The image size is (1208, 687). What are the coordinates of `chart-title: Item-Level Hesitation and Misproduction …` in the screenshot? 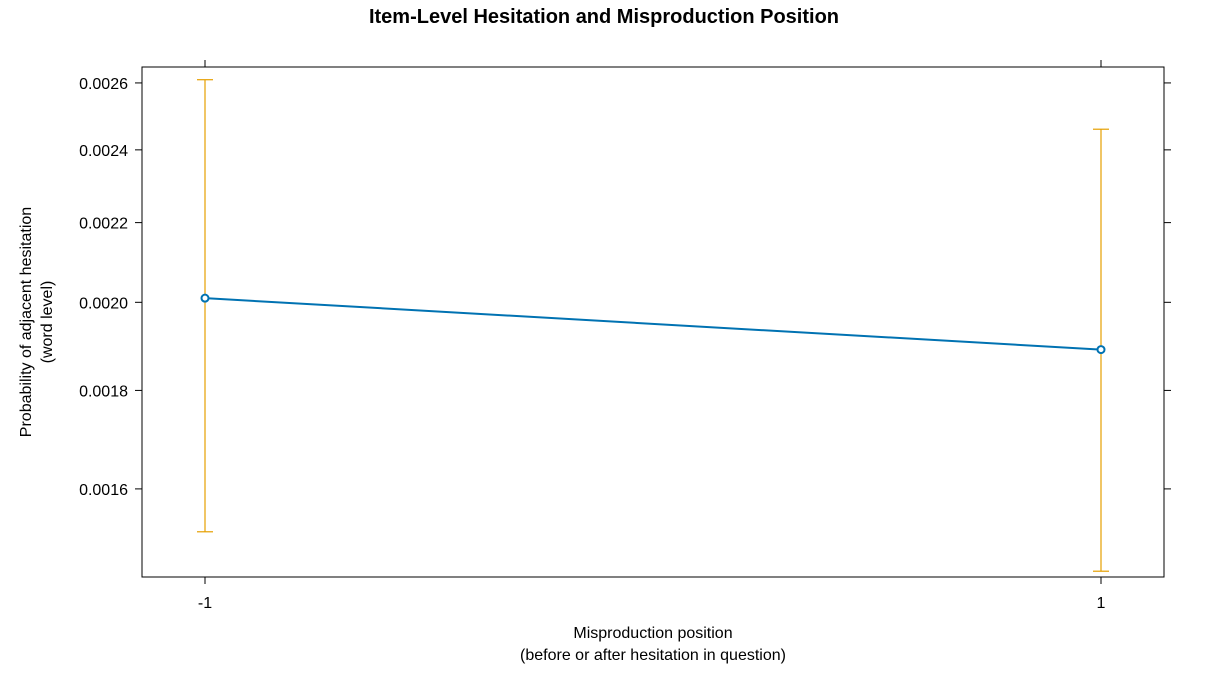 It's located at (604, 17).